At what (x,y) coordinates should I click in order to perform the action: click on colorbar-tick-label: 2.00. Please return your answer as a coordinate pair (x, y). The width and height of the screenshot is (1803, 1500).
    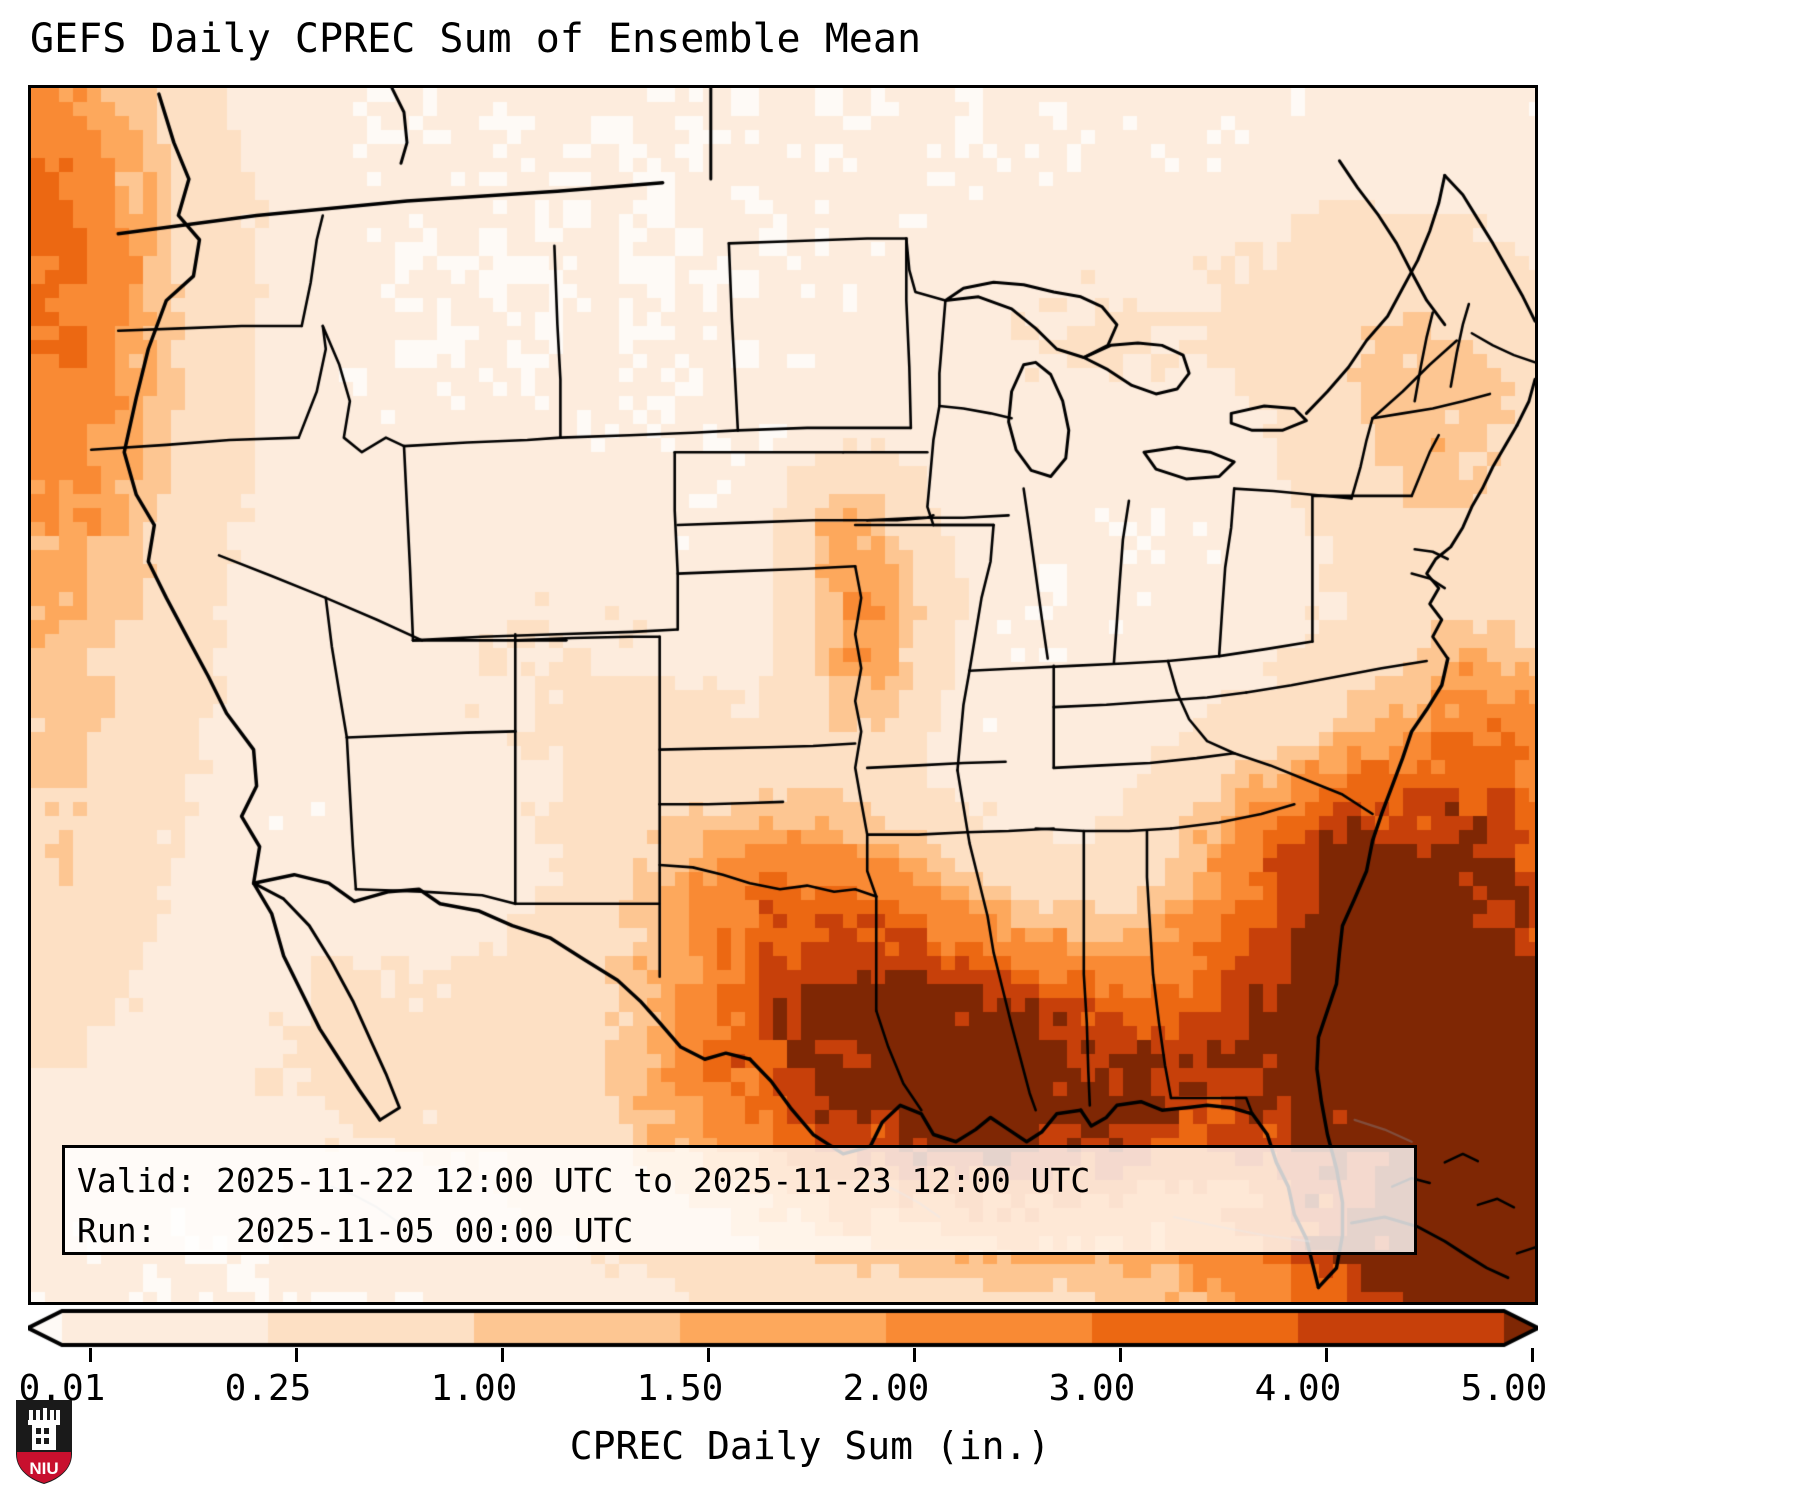
    Looking at the image, I should click on (886, 1388).